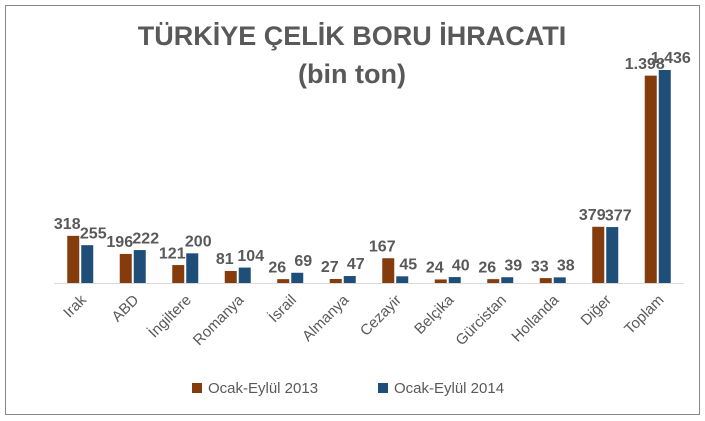 The width and height of the screenshot is (705, 421). I want to click on data-label: 222, so click(145, 238).